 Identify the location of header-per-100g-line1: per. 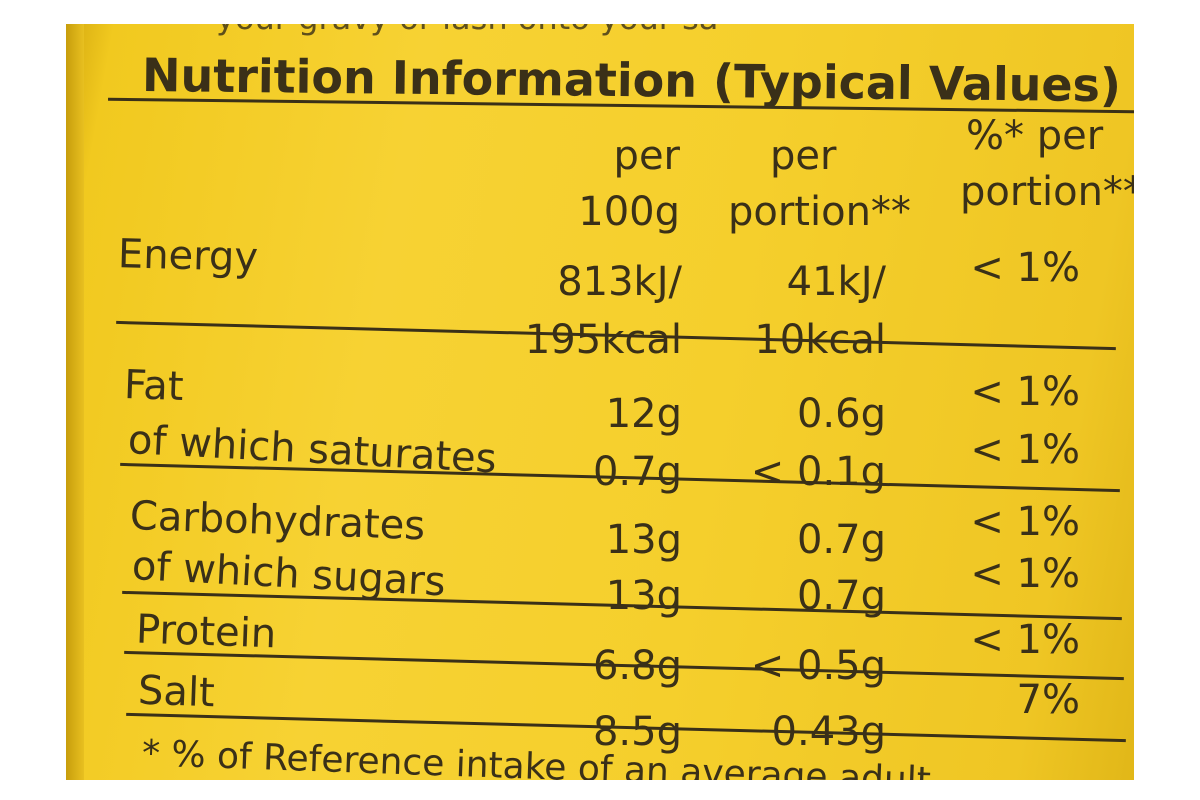
(646, 156).